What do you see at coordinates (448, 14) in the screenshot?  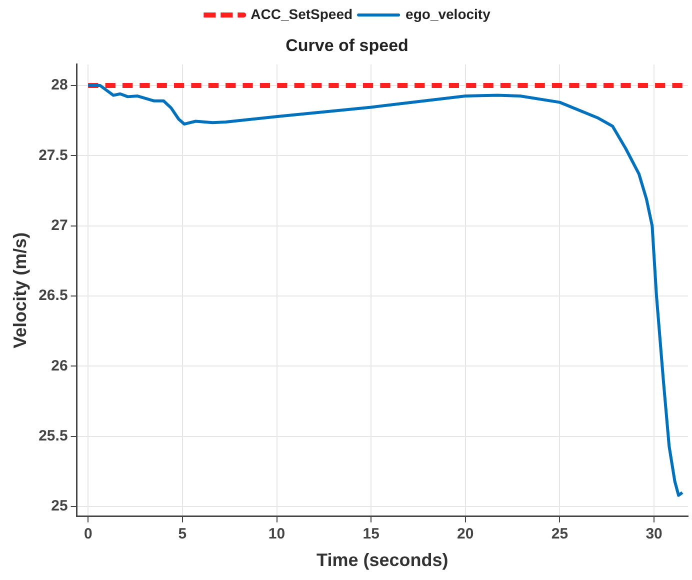 I see `legend-label: ego_velocity` at bounding box center [448, 14].